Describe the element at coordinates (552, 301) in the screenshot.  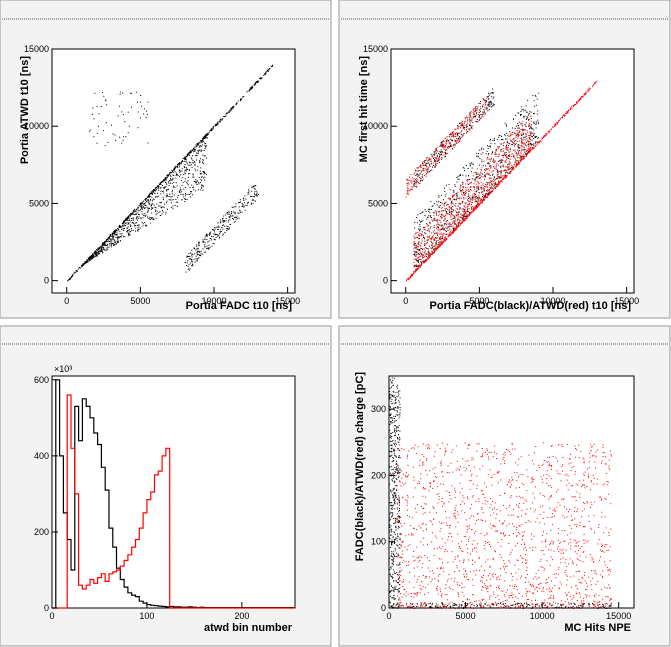
I see `x-tick-label: 10000` at that location.